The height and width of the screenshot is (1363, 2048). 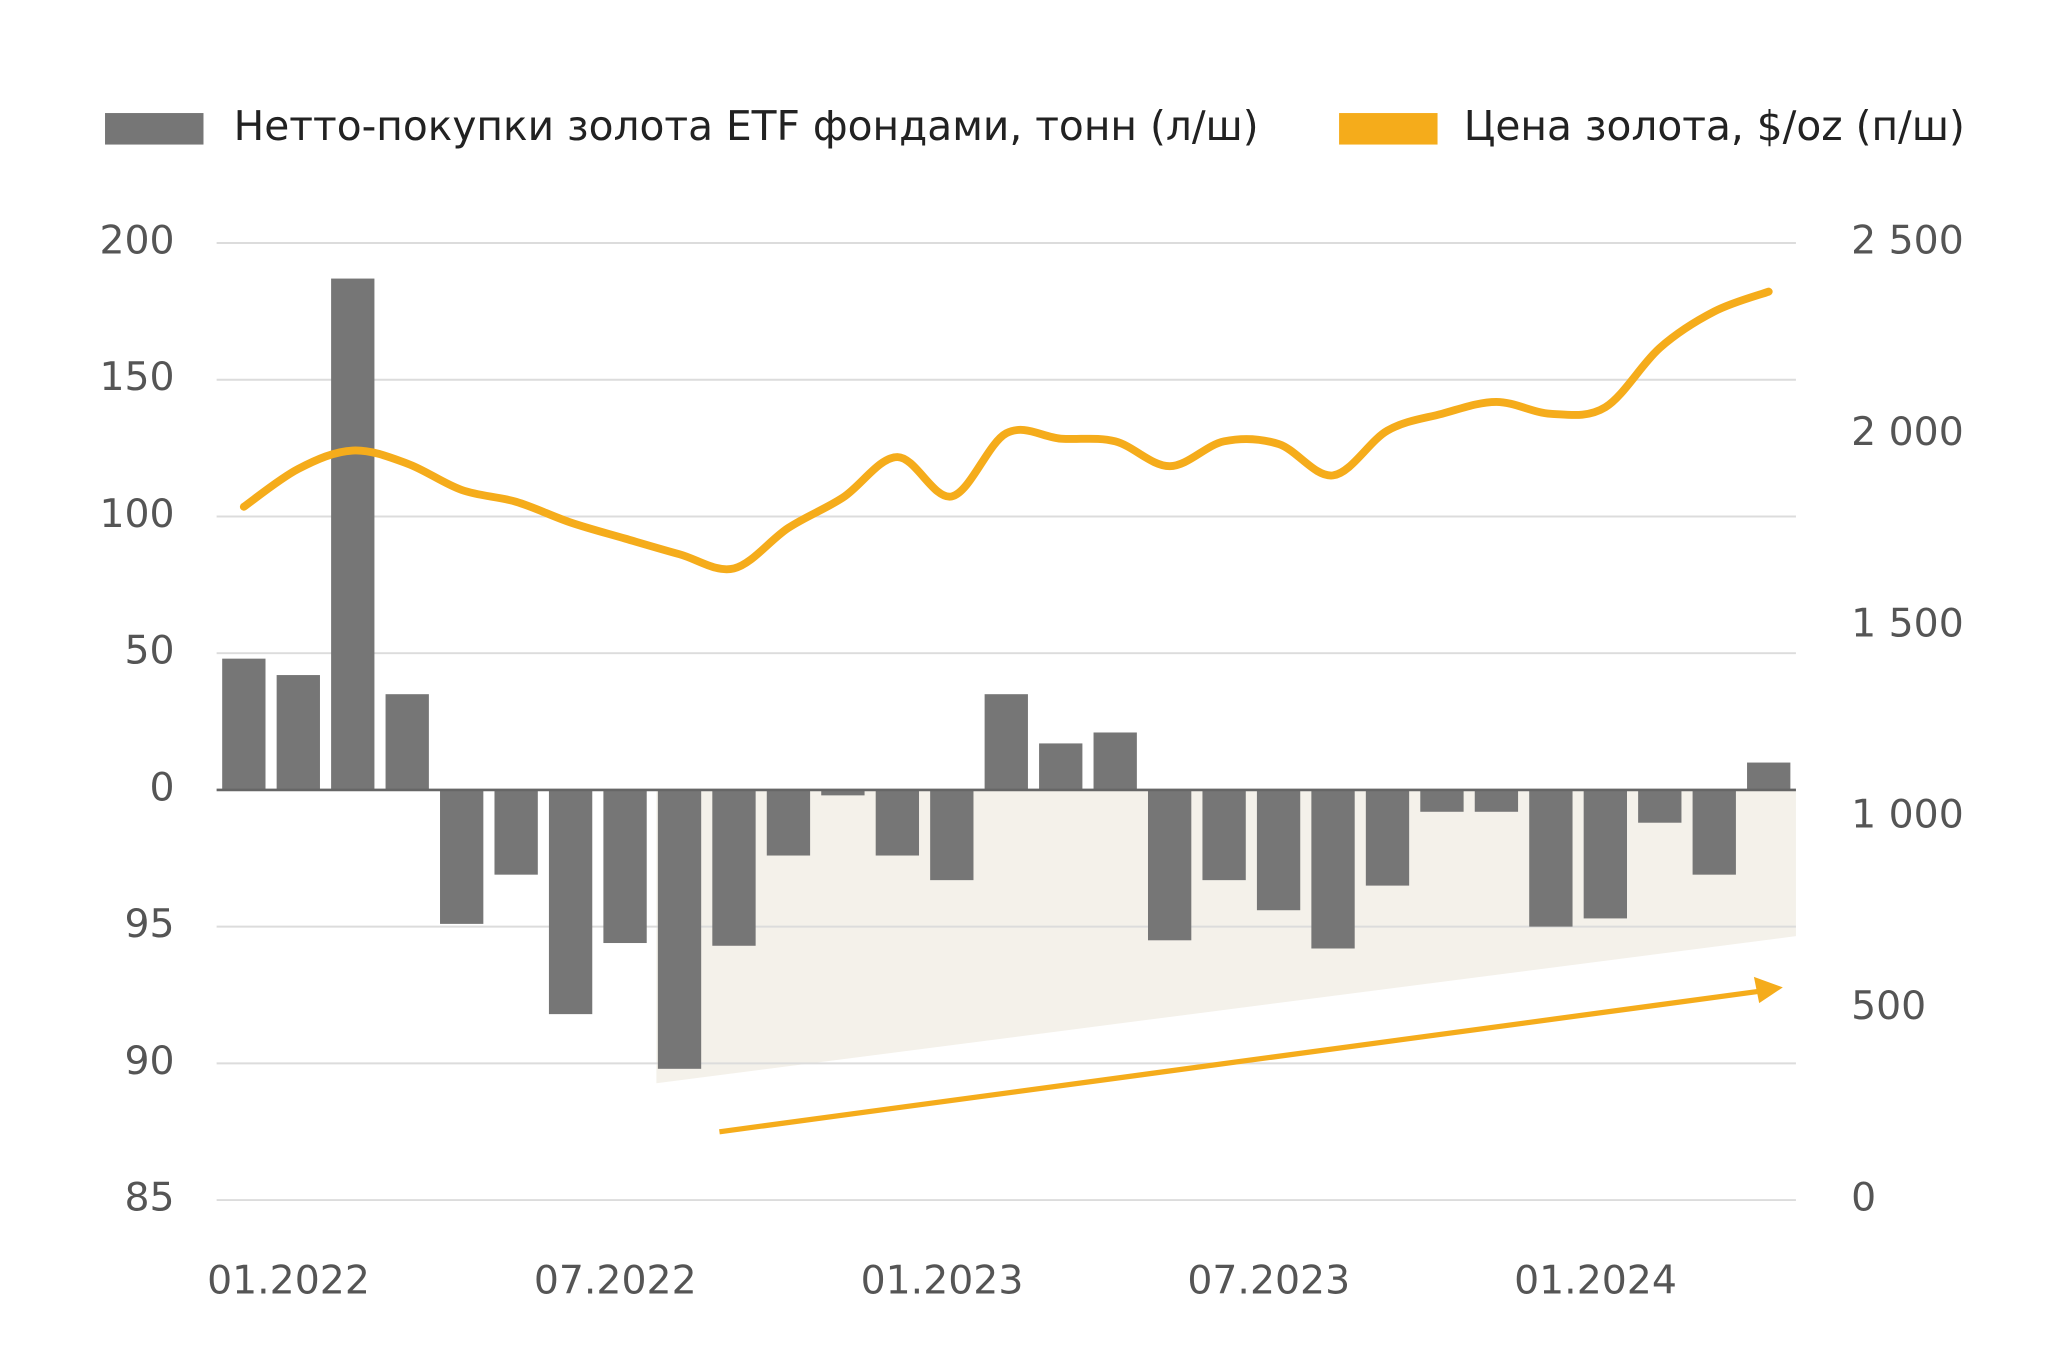 What do you see at coordinates (1863, 1198) in the screenshot?
I see `y2-tick-label: 0` at bounding box center [1863, 1198].